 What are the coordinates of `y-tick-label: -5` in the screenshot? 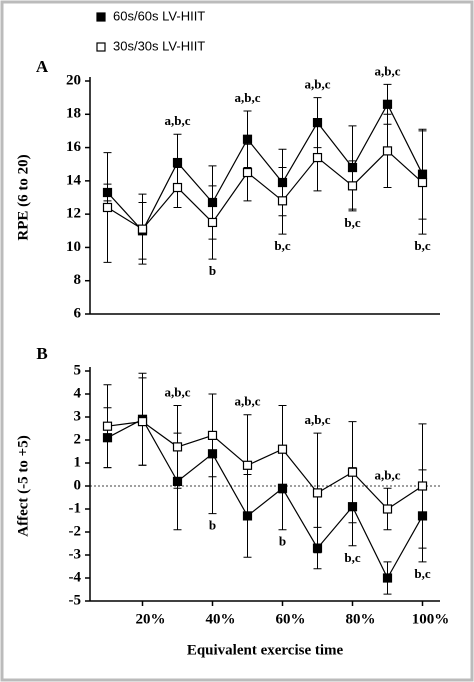 It's located at (75, 600).